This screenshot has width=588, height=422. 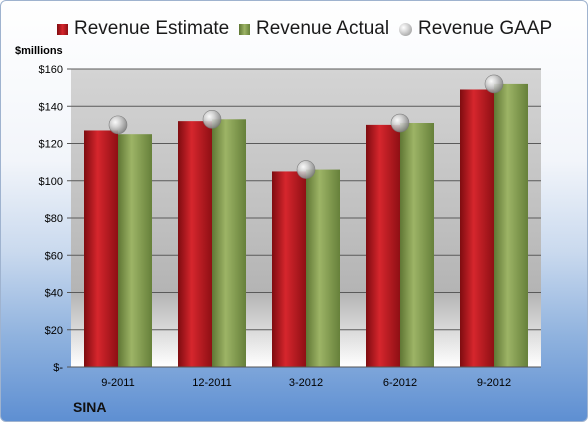 I want to click on legend-label-estimate: Revenue Estimate, so click(x=152, y=28).